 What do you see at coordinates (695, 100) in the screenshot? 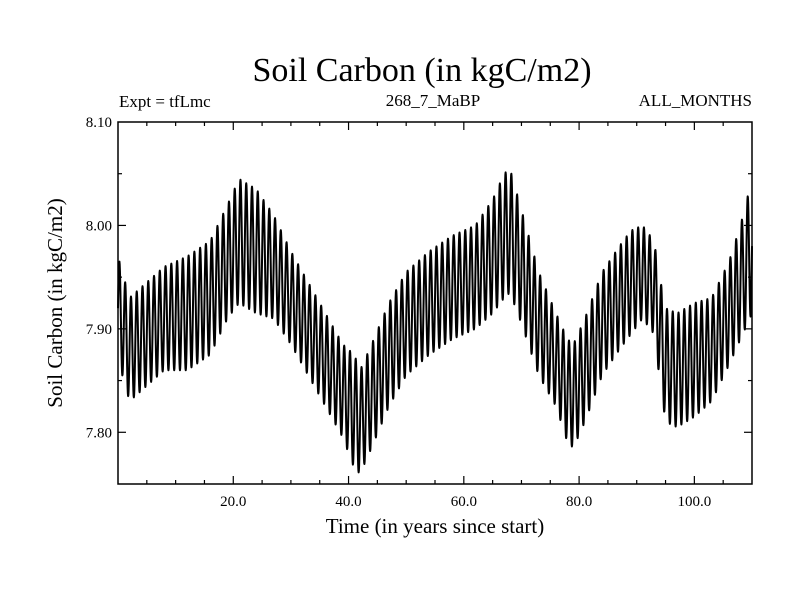
I see `months-label: ALL_MONTHS` at bounding box center [695, 100].